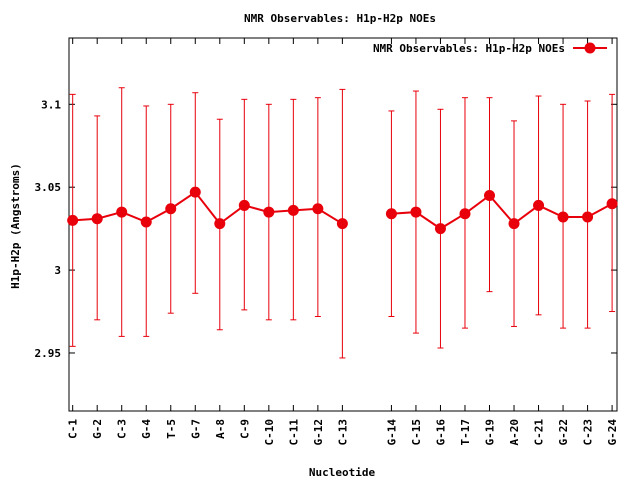 This screenshot has width=640, height=480. Describe the element at coordinates (122, 429) in the screenshot. I see `x-tick-label: C-3` at that location.